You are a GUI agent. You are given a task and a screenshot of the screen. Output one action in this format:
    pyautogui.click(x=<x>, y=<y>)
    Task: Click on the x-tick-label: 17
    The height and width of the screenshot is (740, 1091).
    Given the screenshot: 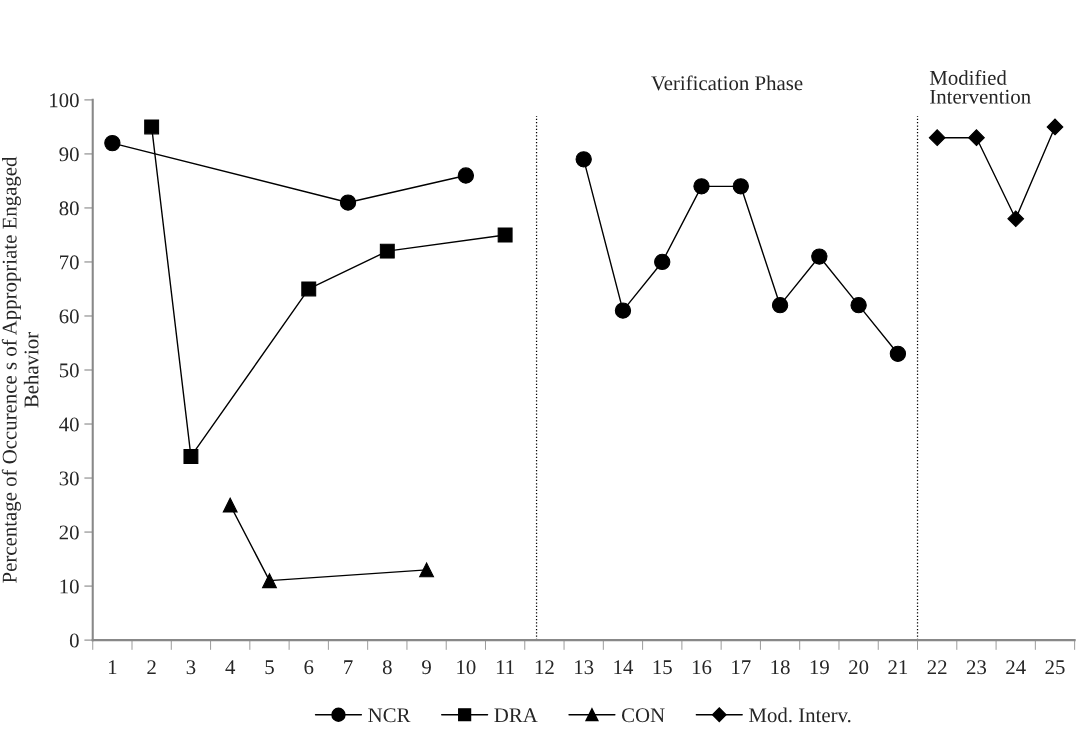 What is the action you would take?
    pyautogui.click(x=741, y=667)
    